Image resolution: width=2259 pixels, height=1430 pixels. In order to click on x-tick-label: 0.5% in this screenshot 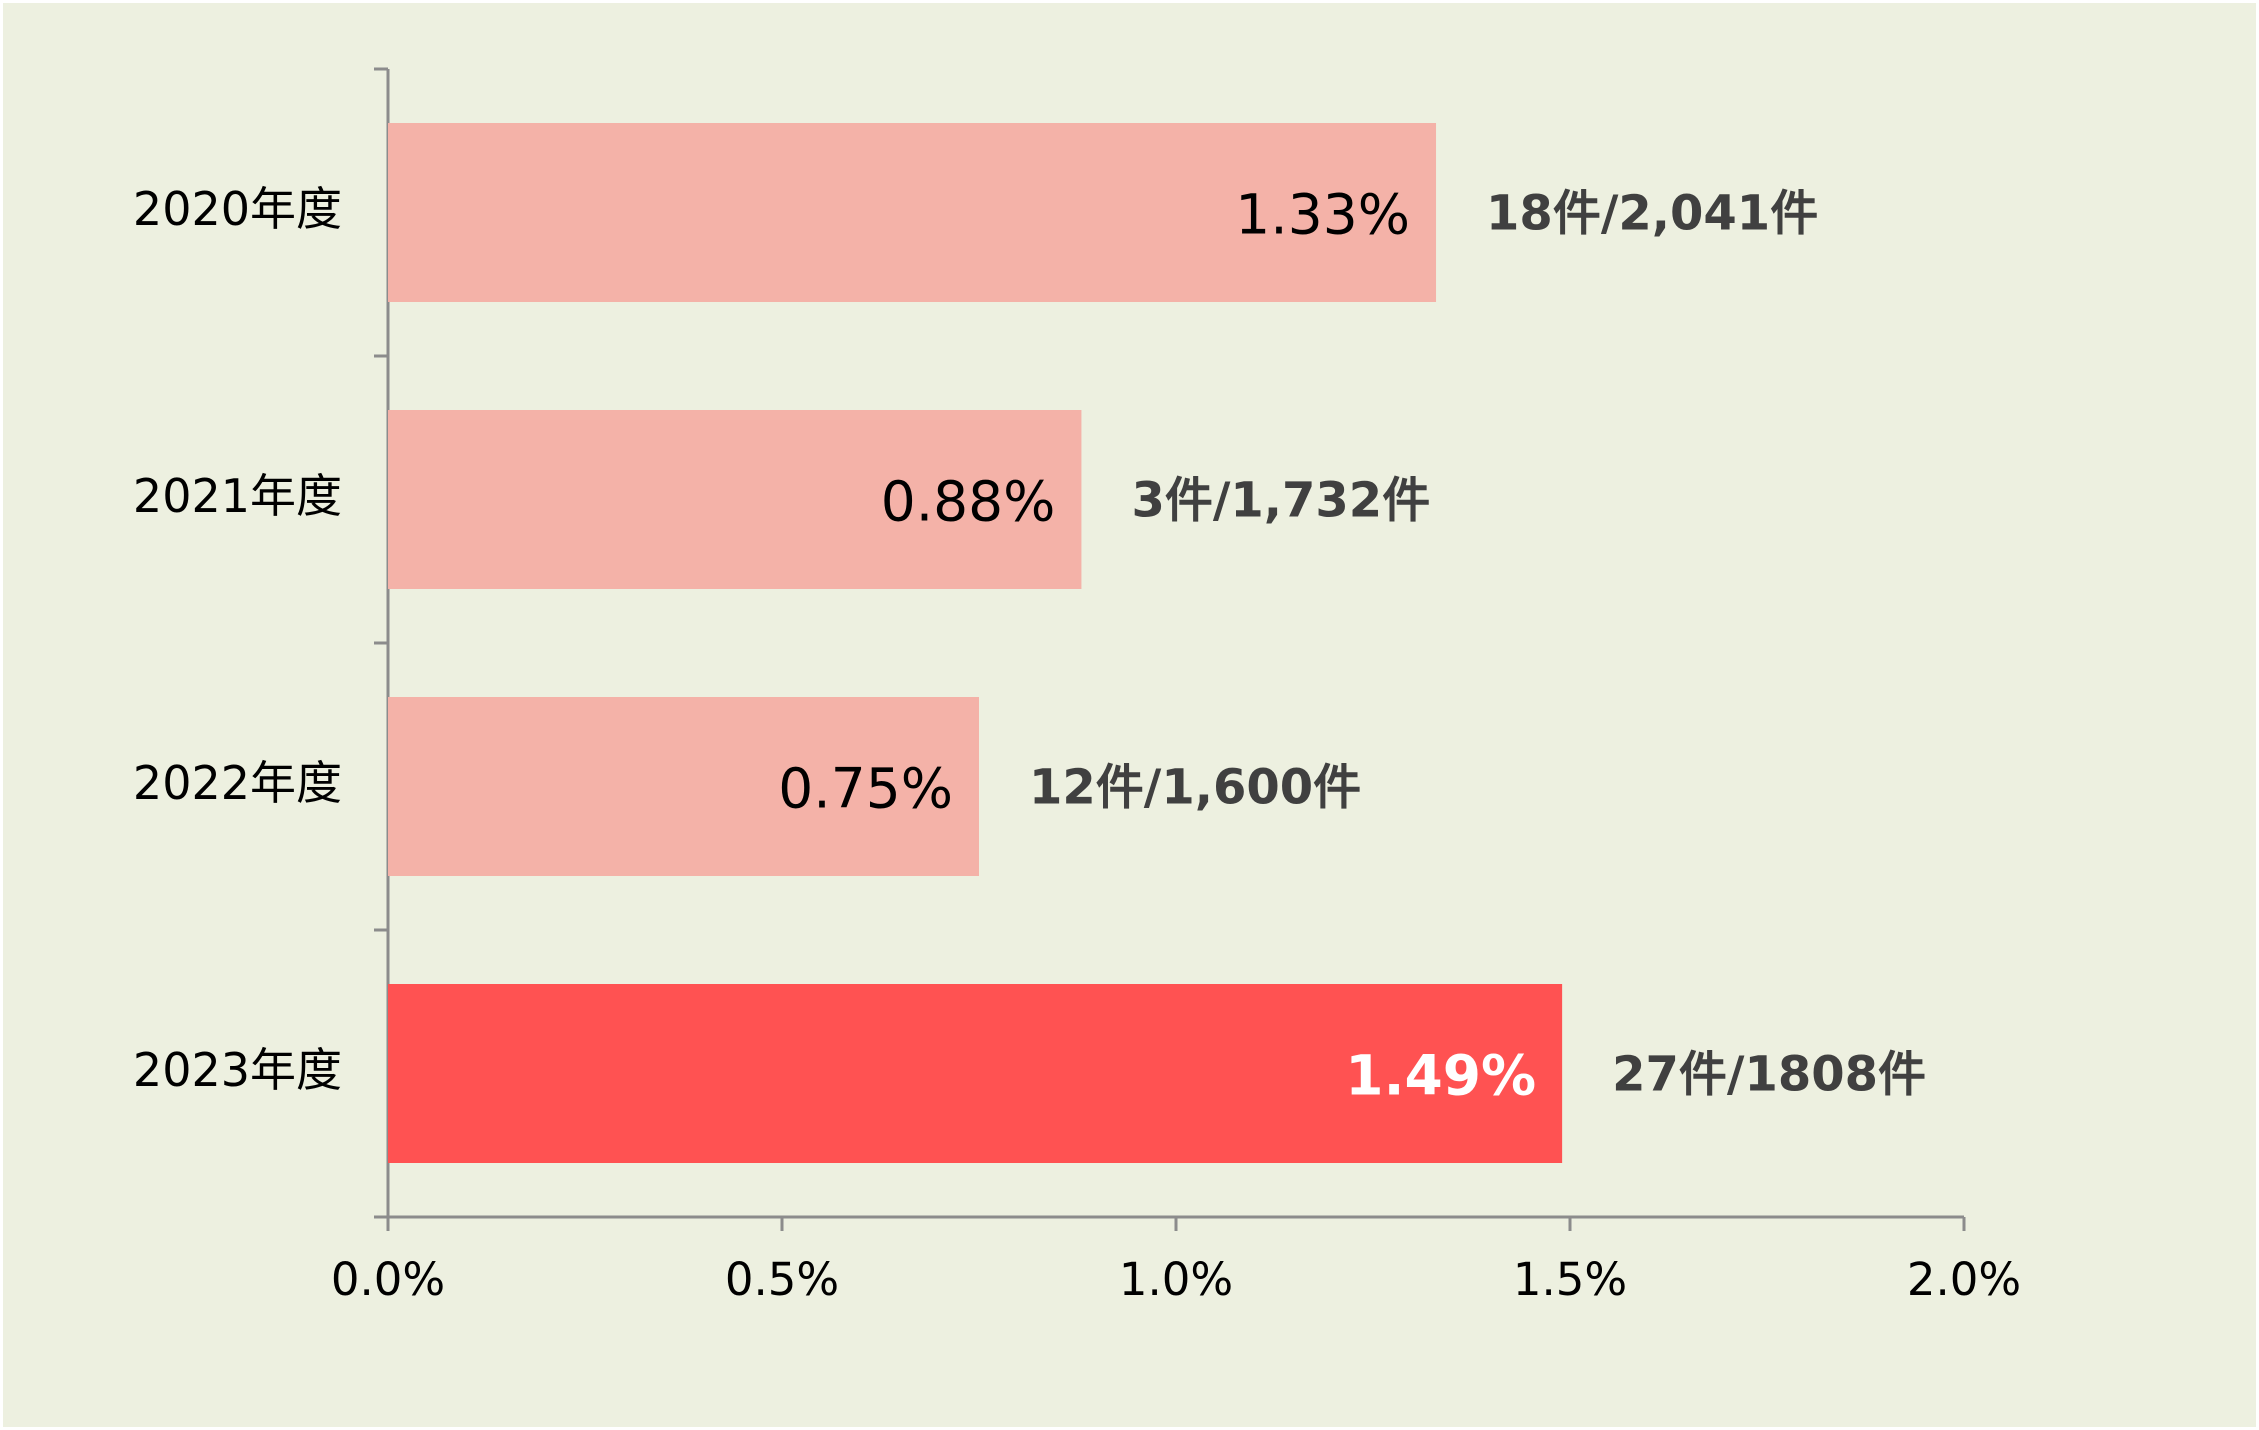, I will do `click(782, 1279)`.